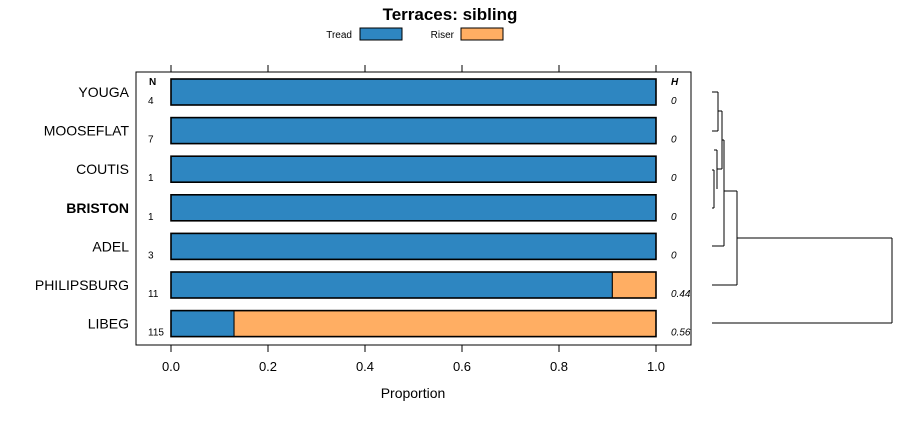 The width and height of the screenshot is (900, 425). I want to click on bar-outline-briston, so click(413, 208).